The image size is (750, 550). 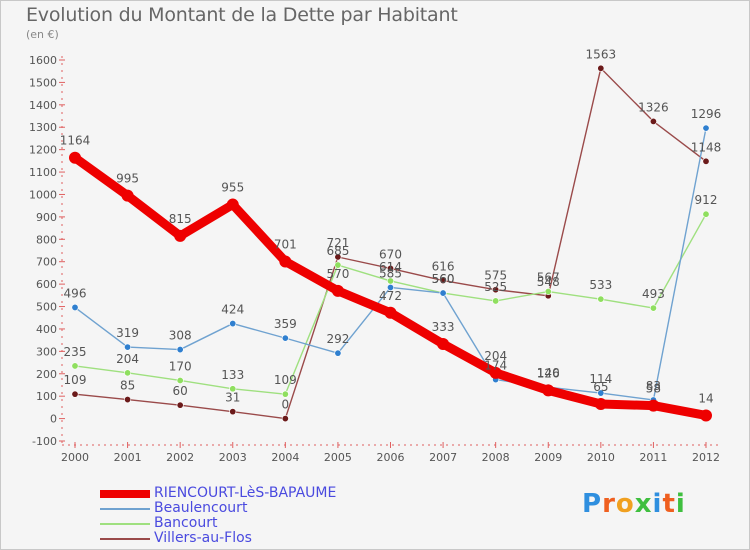 What do you see at coordinates (43, 172) in the screenshot?
I see `y-tick-label: 1100` at bounding box center [43, 172].